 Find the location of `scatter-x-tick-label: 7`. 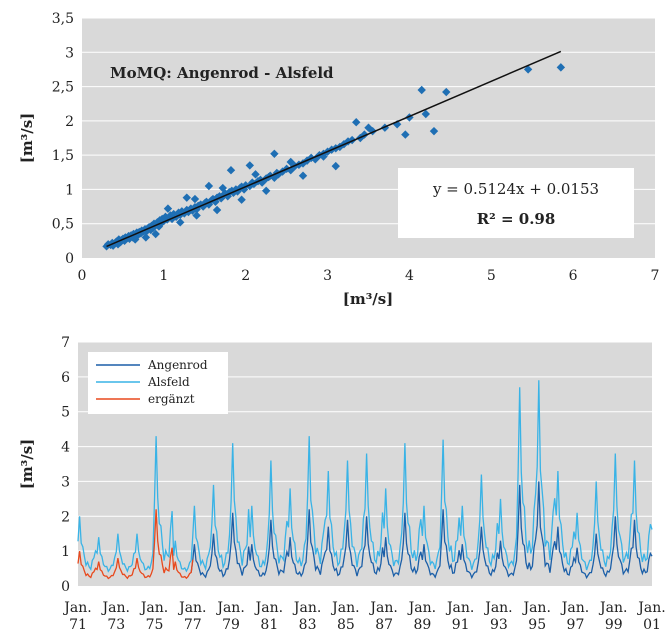

scatter-x-tick-label: 7 is located at coordinates (655, 276).